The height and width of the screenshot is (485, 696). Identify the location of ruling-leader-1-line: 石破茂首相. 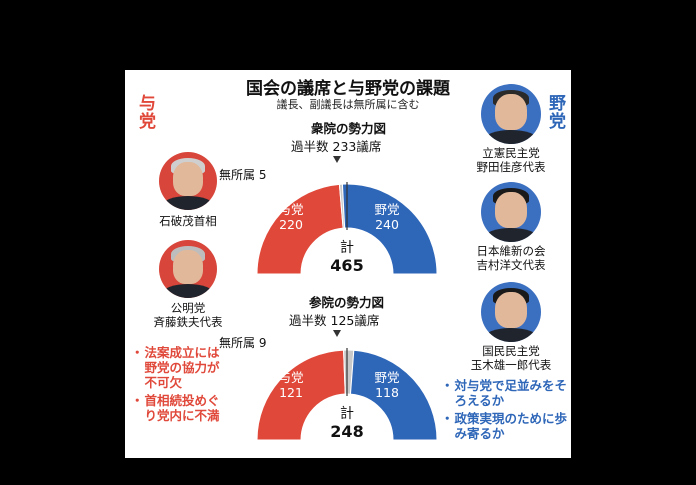
(188, 221).